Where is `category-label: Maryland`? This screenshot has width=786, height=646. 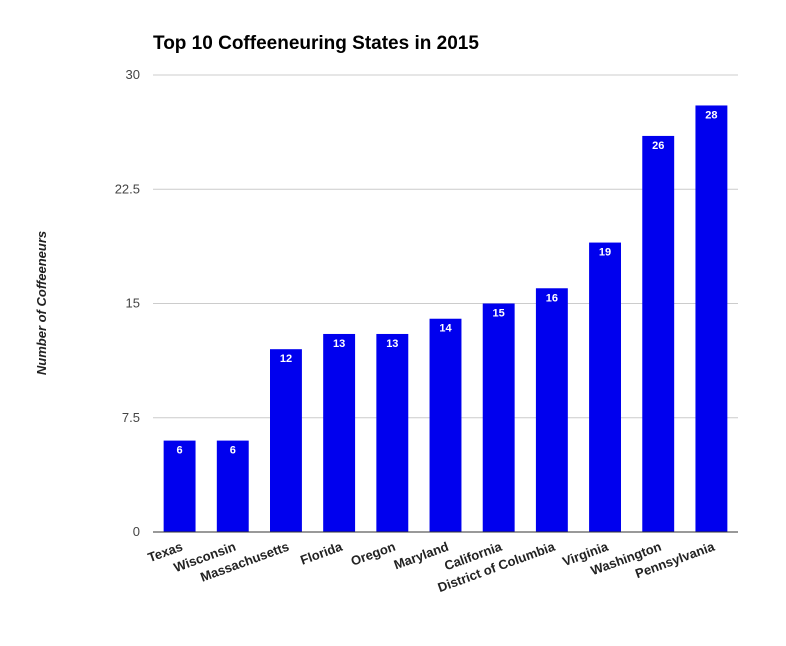 category-label: Maryland is located at coordinates (421, 556).